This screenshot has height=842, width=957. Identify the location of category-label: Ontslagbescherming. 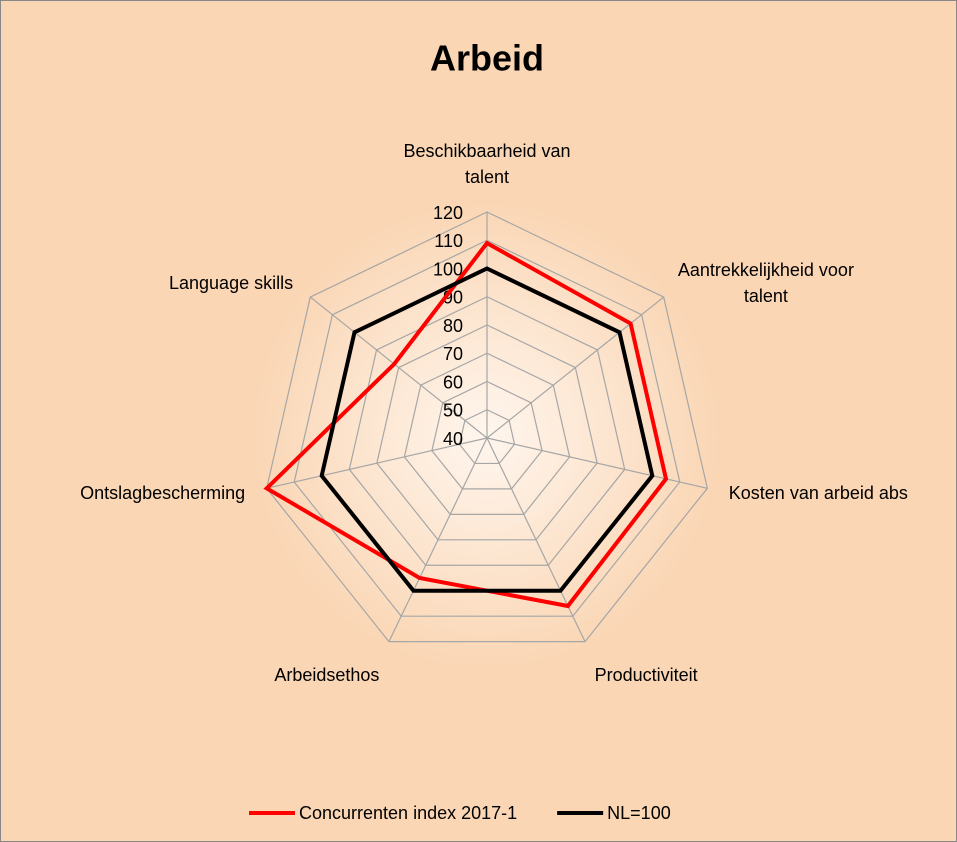
(163, 493).